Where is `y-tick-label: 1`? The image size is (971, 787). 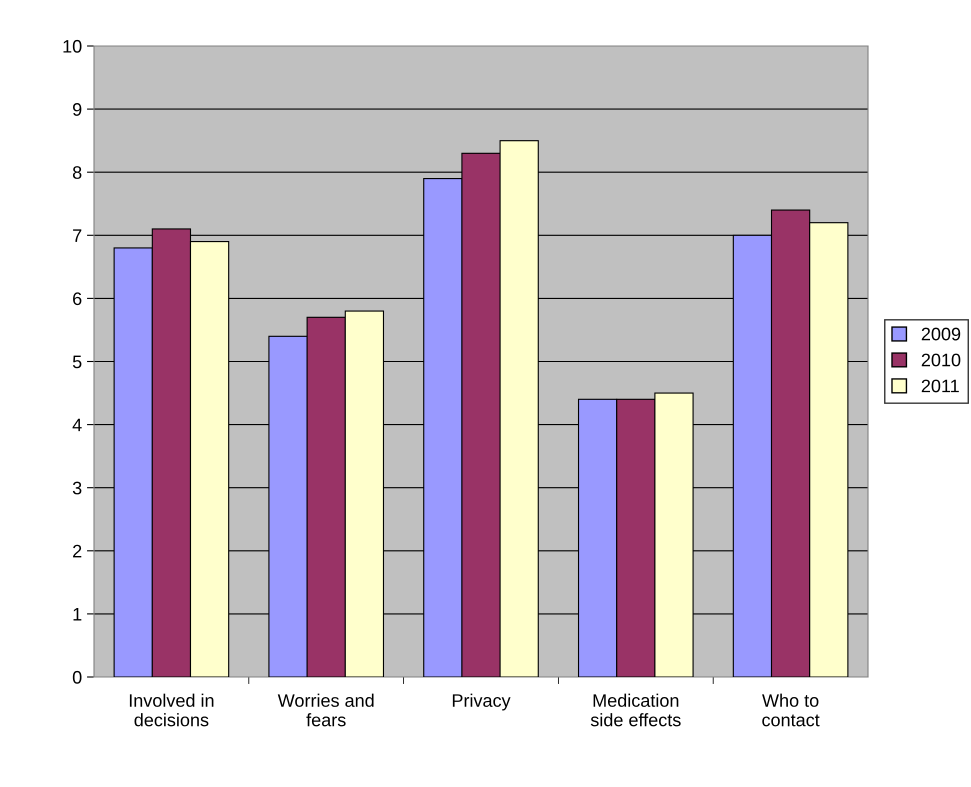
y-tick-label: 1 is located at coordinates (78, 614).